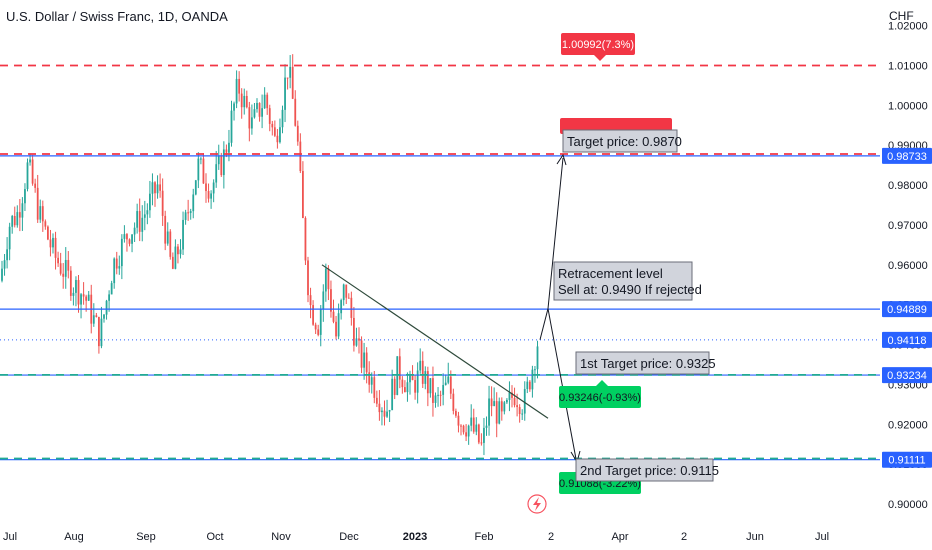 The width and height of the screenshot is (932, 550). I want to click on chart-title: U.S. Dollar / Swiss Franc, 1D, OANDA, so click(117, 16).